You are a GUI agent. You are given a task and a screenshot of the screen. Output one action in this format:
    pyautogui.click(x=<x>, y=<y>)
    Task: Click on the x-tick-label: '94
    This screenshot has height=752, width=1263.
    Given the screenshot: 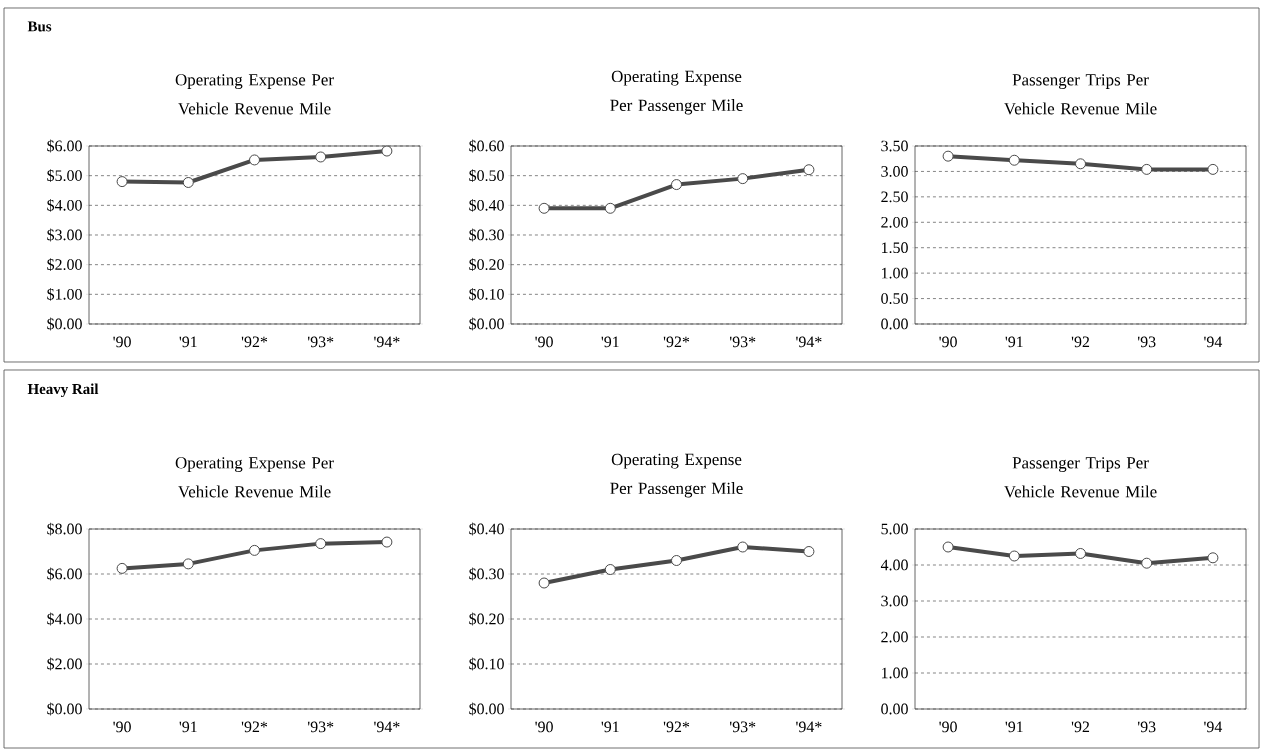 What is the action you would take?
    pyautogui.click(x=1213, y=727)
    